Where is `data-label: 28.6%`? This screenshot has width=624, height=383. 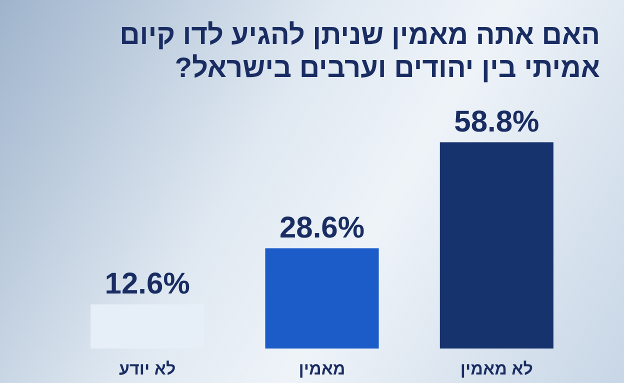 data-label: 28.6% is located at coordinates (322, 228).